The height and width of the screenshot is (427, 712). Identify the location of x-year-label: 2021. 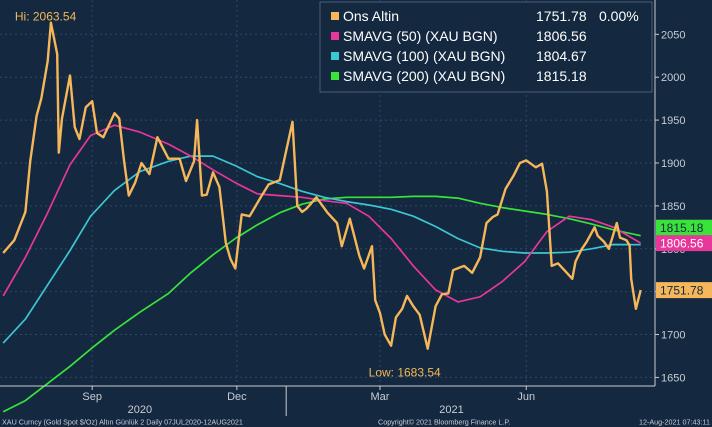
(451, 410).